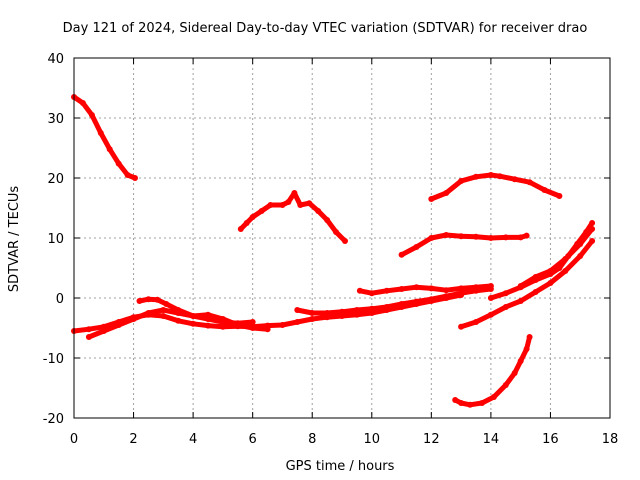 The height and width of the screenshot is (480, 640). What do you see at coordinates (340, 466) in the screenshot?
I see `x-axis-title: GPS time / hours` at bounding box center [340, 466].